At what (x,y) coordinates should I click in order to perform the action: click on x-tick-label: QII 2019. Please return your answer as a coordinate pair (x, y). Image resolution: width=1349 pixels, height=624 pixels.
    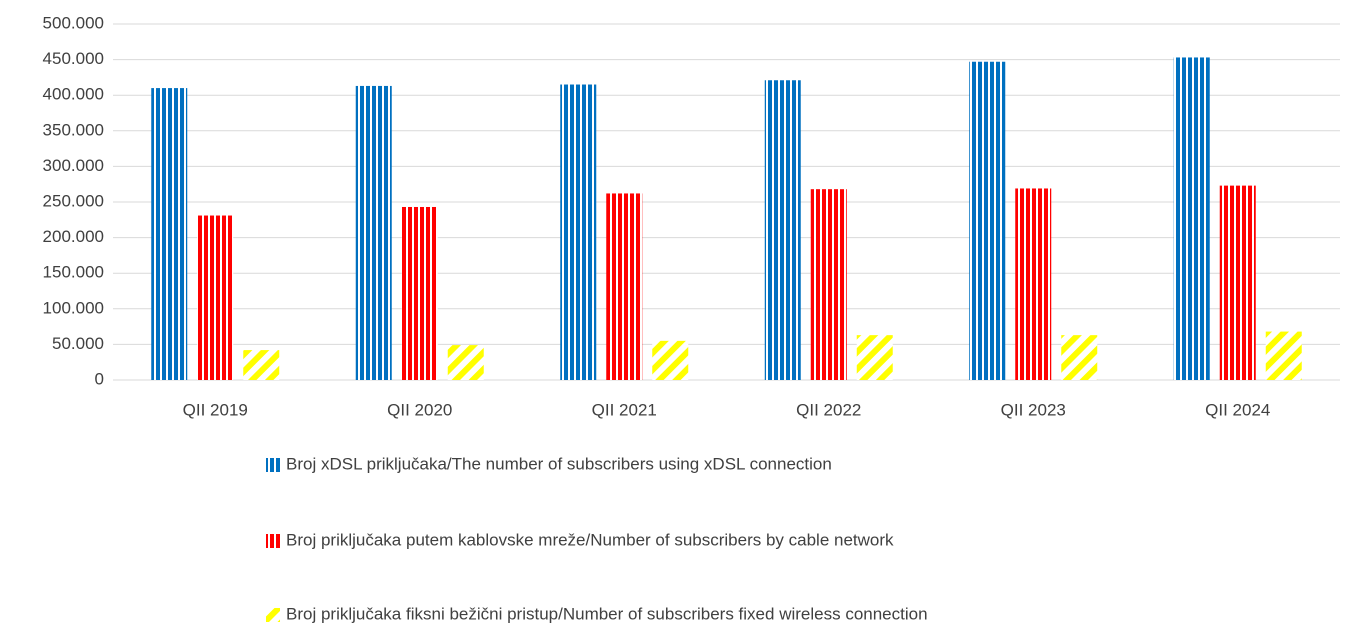
    Looking at the image, I should click on (215, 409).